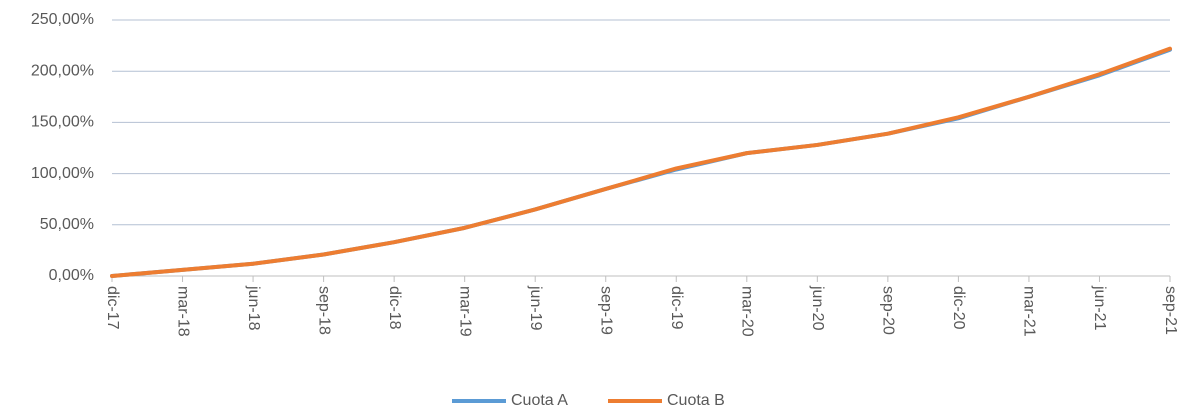 The width and height of the screenshot is (1184, 412). What do you see at coordinates (535, 308) in the screenshot?
I see `x-tick-label: jun-19` at bounding box center [535, 308].